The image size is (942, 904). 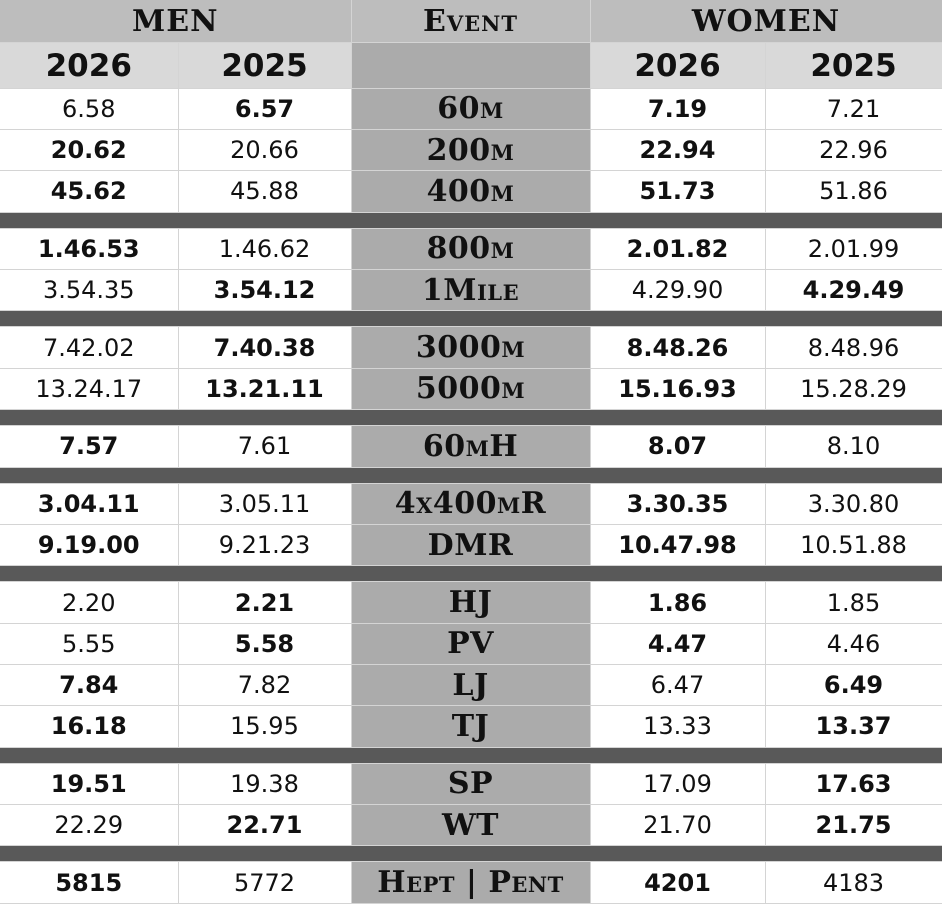 I want to click on men-2026-cell: 7.57, so click(x=89, y=446).